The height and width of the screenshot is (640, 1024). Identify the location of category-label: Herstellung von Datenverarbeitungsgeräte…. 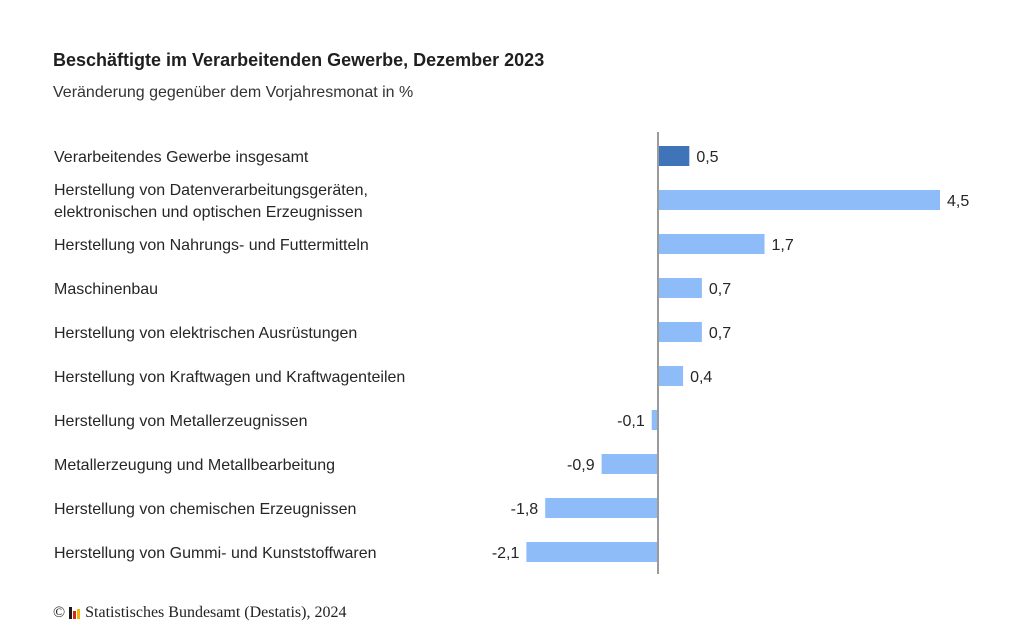
(211, 190).